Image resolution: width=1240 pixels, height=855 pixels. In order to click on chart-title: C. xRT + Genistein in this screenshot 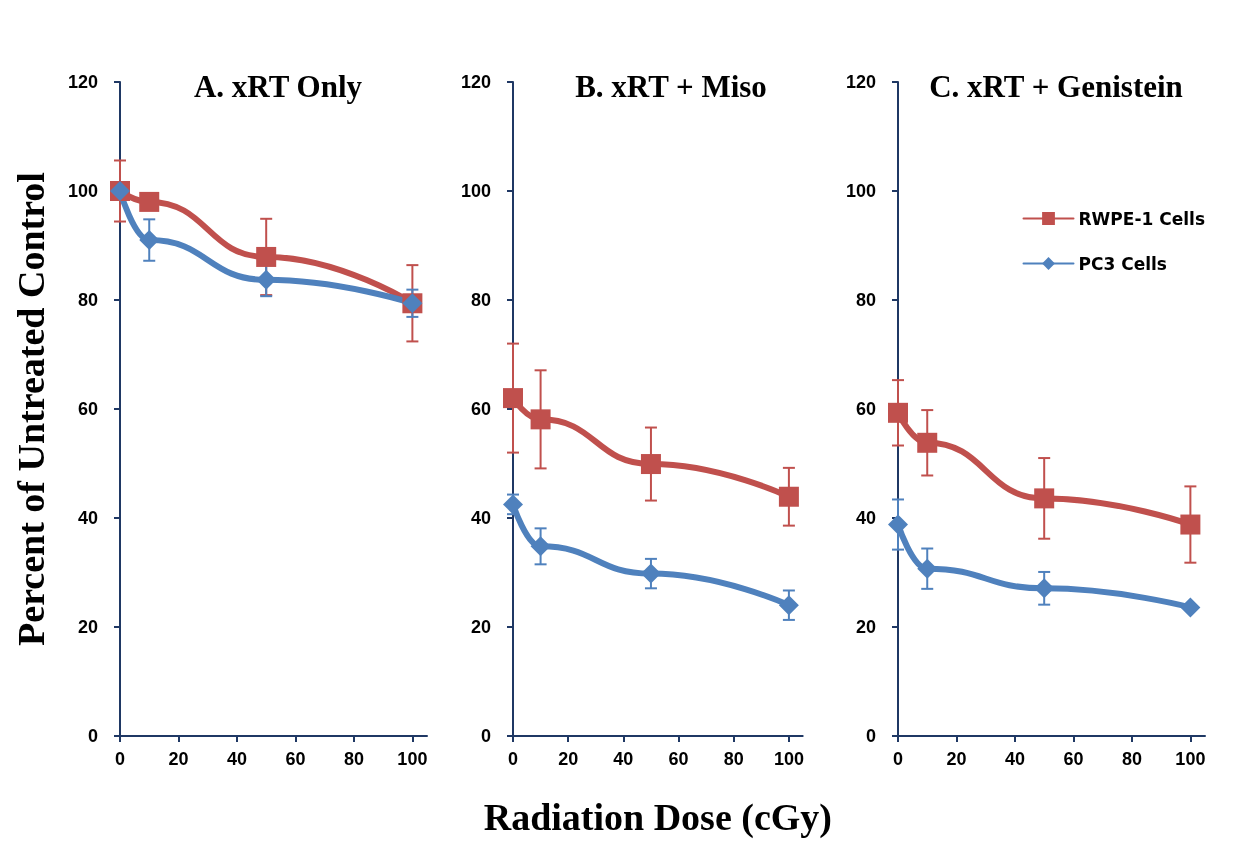, I will do `click(1056, 86)`.